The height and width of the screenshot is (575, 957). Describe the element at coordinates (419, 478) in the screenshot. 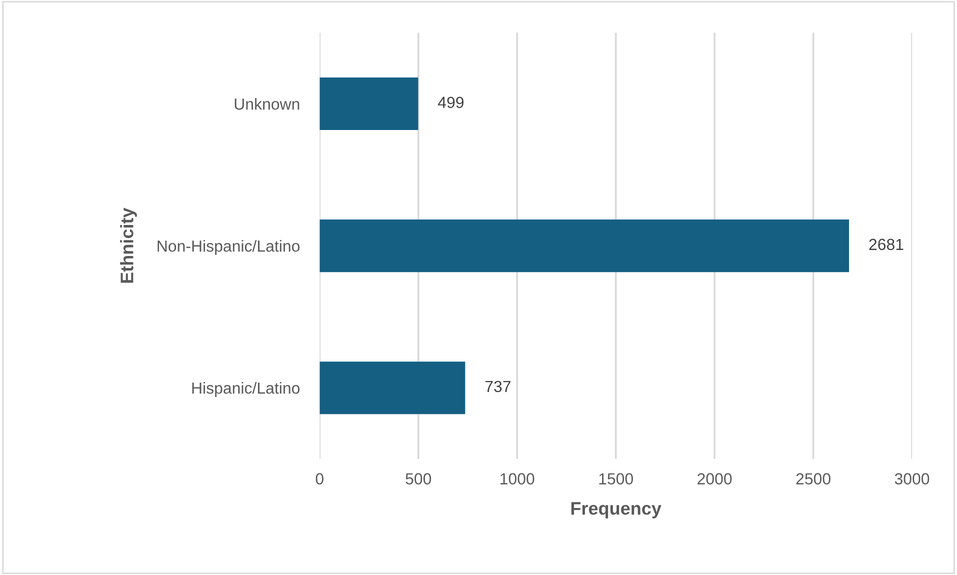

I see `x-tick-label: 500` at that location.